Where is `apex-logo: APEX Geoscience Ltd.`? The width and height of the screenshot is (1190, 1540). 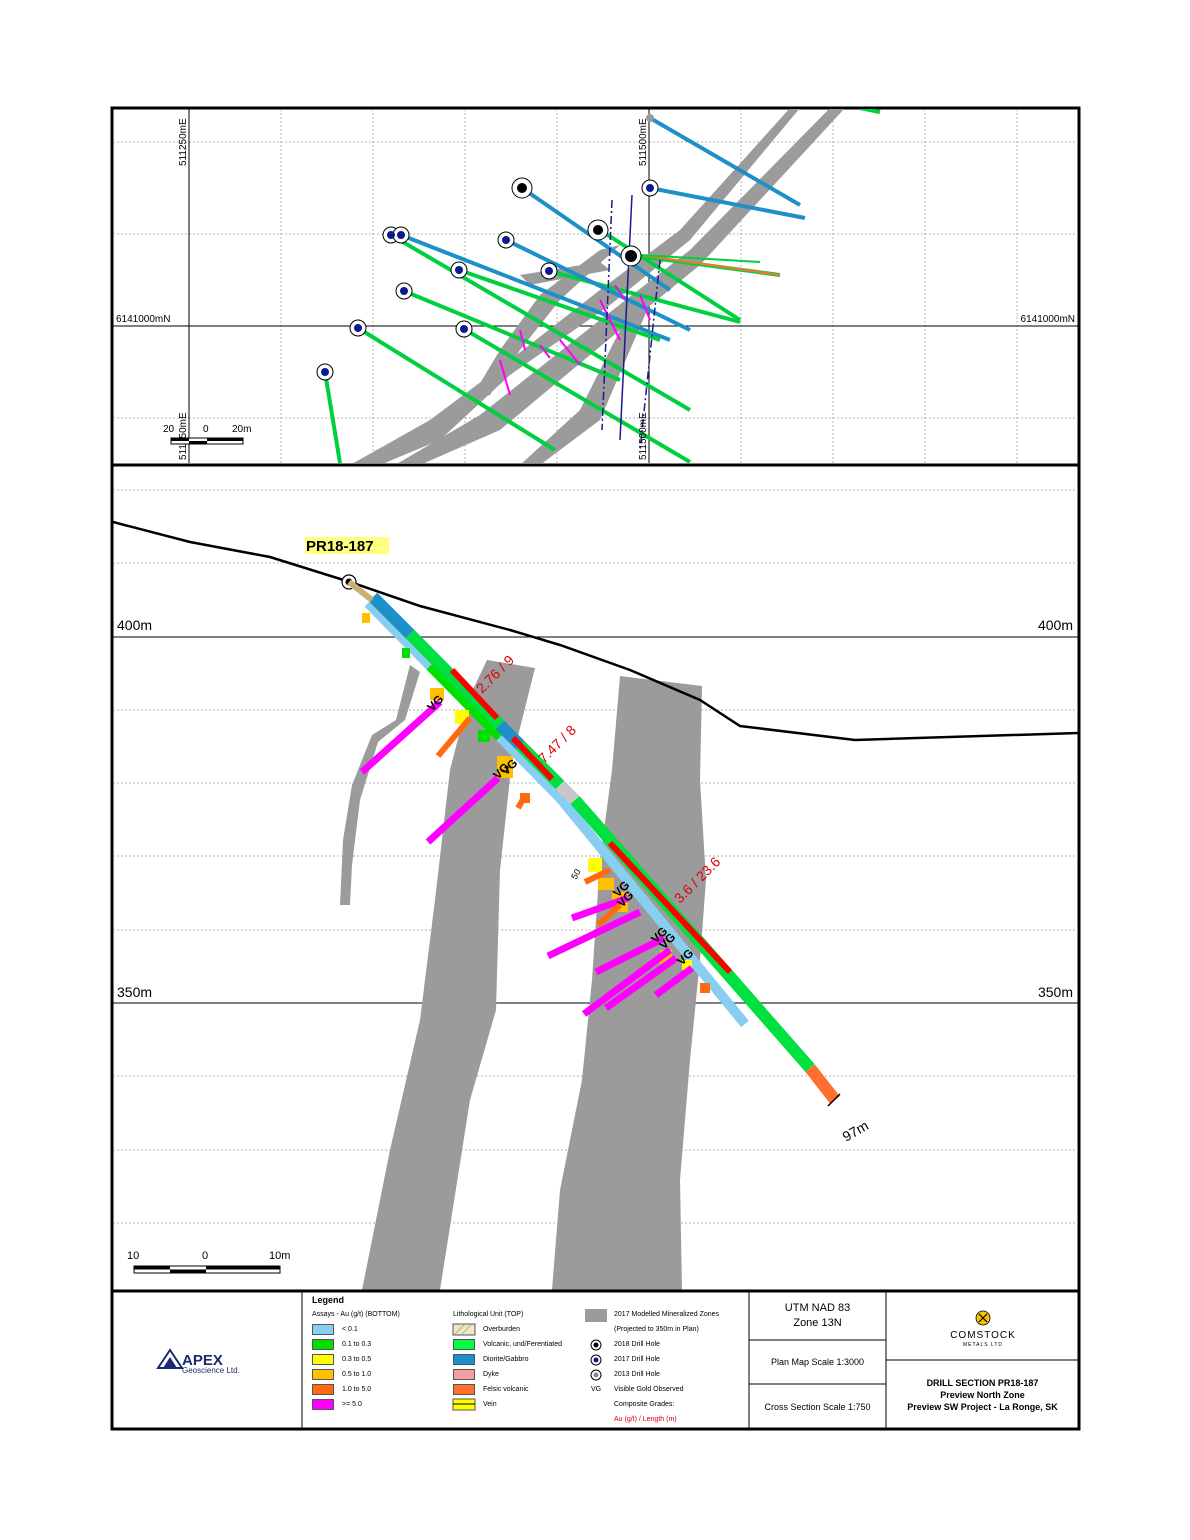 apex-logo: APEX Geoscience Ltd. is located at coordinates (198, 1361).